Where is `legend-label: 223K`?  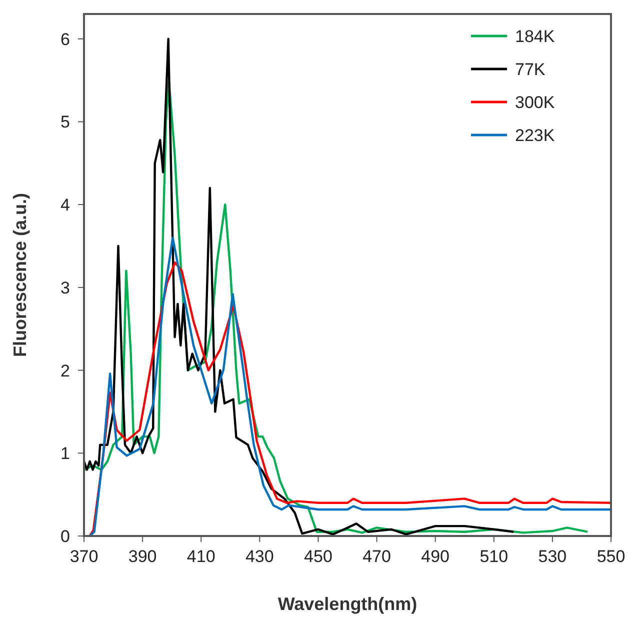 legend-label: 223K is located at coordinates (535, 135).